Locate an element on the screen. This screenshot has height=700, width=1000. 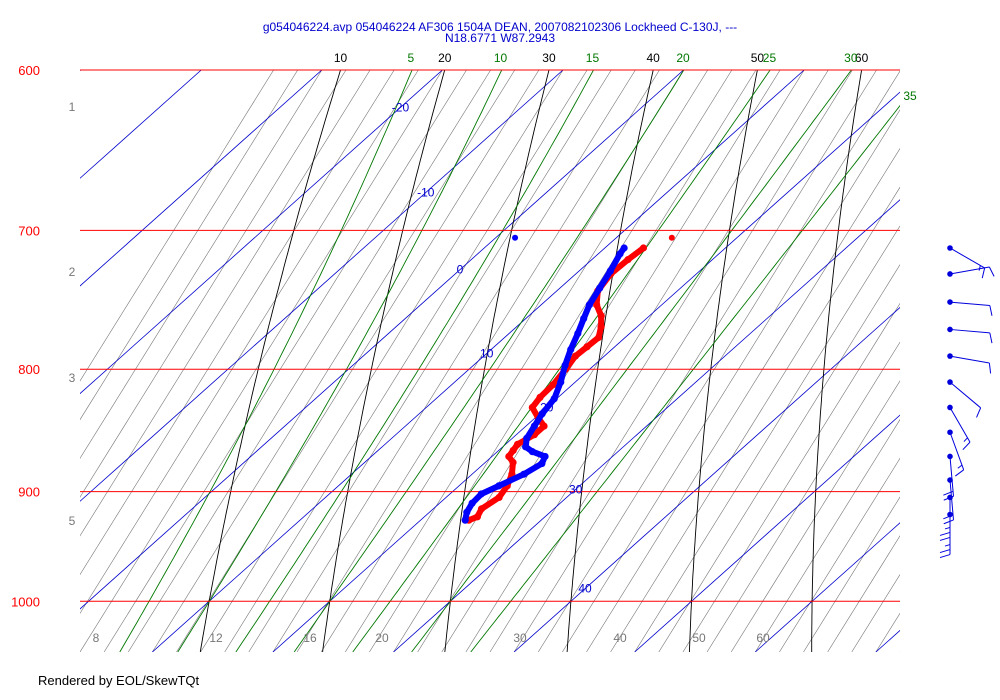
moist-adiabat-label: 30 is located at coordinates (851, 58).